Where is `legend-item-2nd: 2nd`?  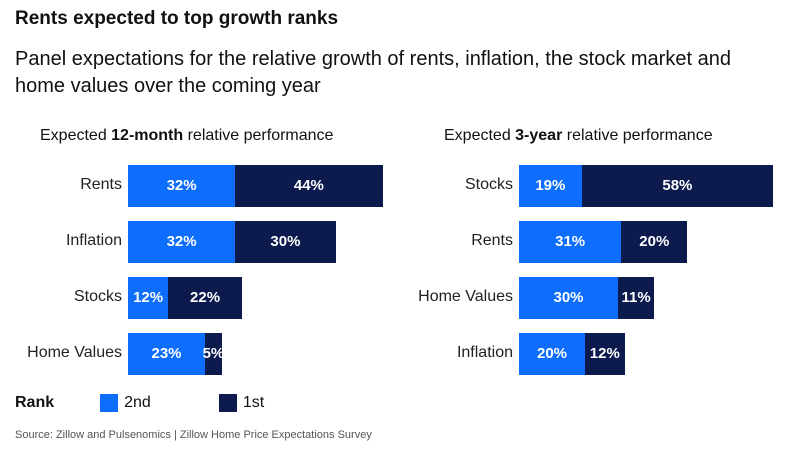
legend-item-2nd: 2nd is located at coordinates (125, 403).